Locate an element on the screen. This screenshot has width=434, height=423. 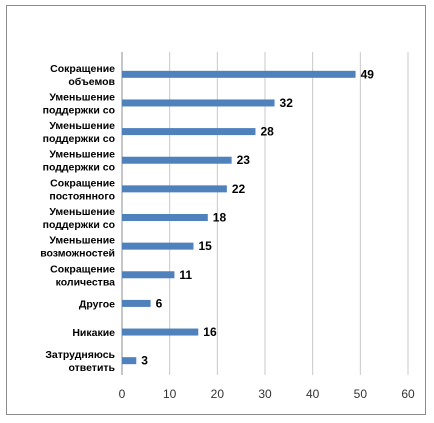
x-tick-label: 30 is located at coordinates (265, 394).